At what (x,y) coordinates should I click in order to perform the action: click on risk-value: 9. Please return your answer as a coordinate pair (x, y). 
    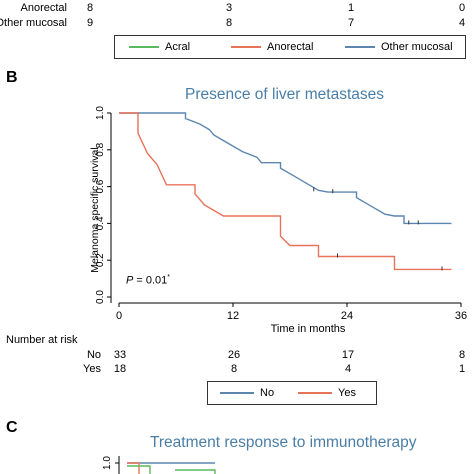
    Looking at the image, I should click on (90, 23).